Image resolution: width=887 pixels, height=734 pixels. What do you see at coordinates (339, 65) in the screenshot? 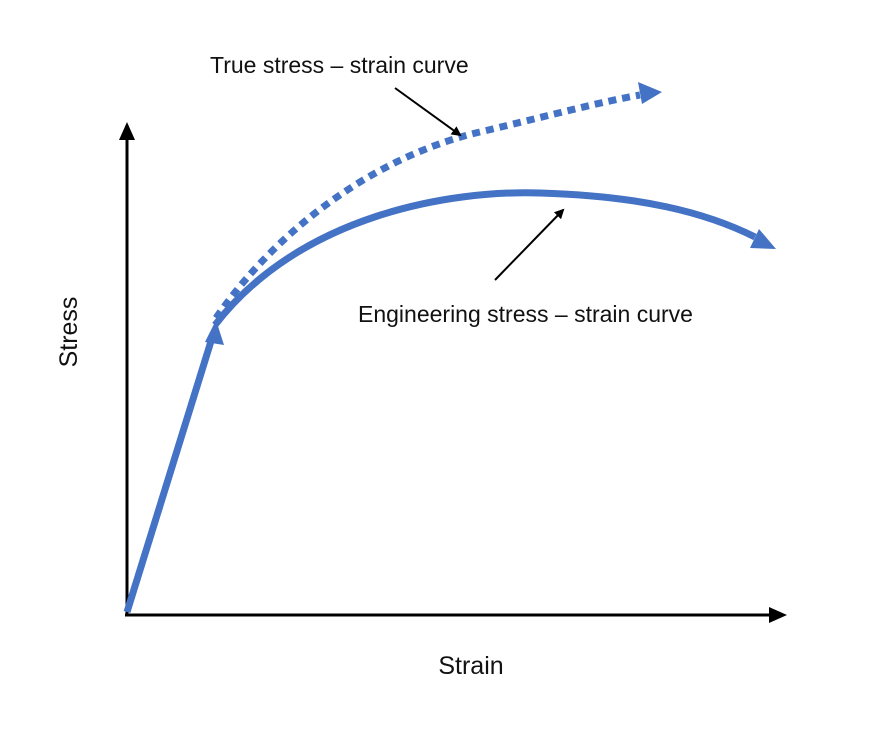
I see `true-curve-label: True stress – strain curve` at bounding box center [339, 65].